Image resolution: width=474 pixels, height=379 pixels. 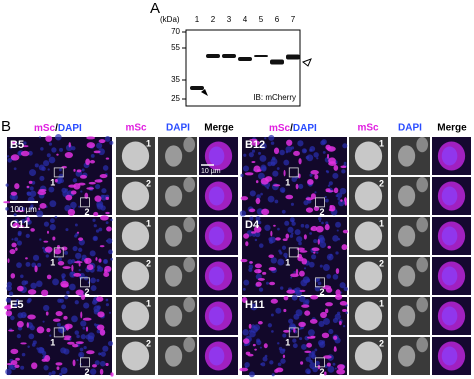 What do you see at coordinates (148, 263) in the screenshot?
I see `cell-label: 2` at bounding box center [148, 263].